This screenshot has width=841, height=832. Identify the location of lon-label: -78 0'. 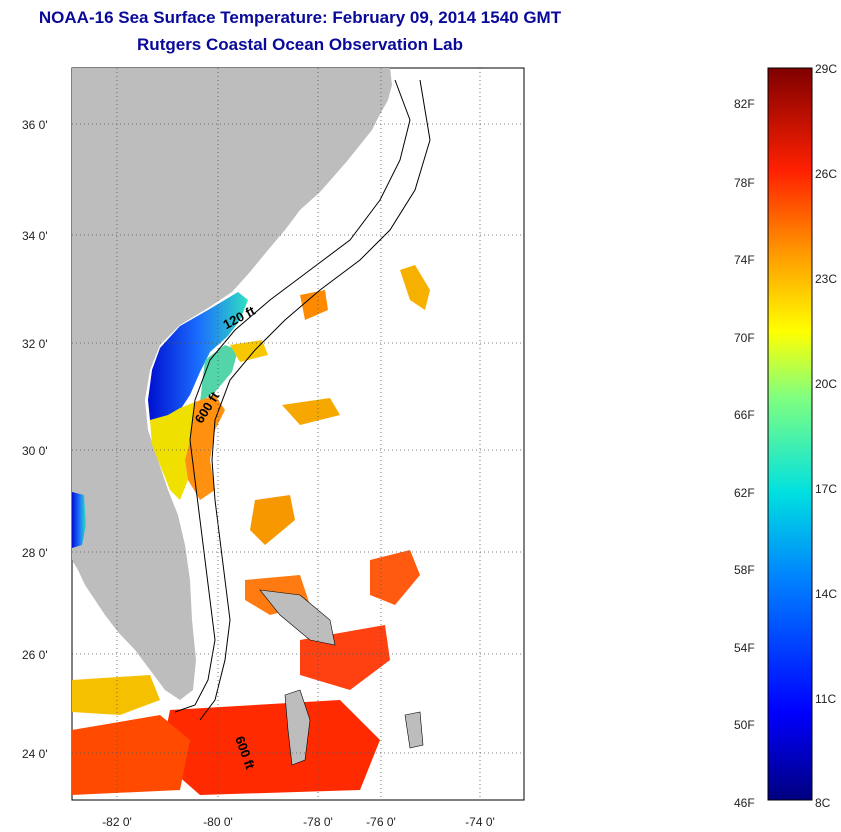
(318, 822).